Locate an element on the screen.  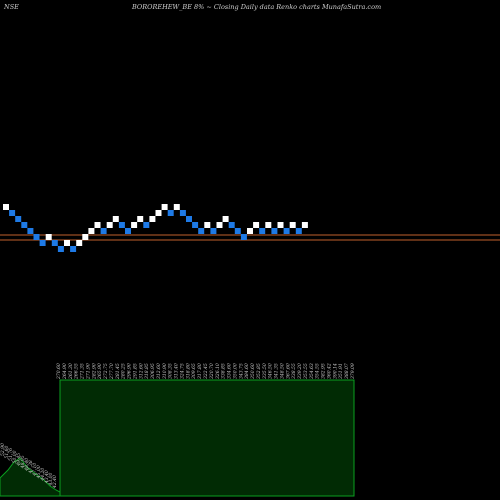
tick-label: 44.20 is located at coordinates (43, 475).